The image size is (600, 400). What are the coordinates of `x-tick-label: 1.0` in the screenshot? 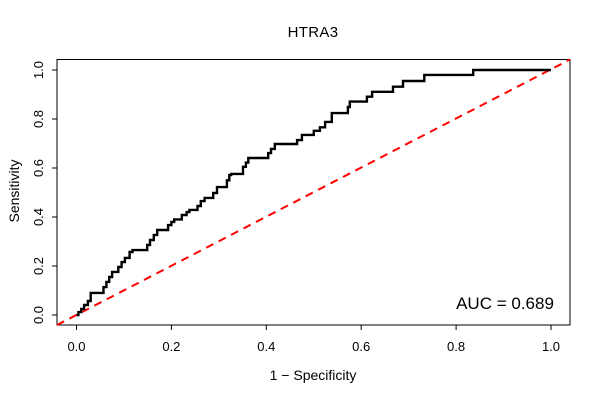 It's located at (551, 346).